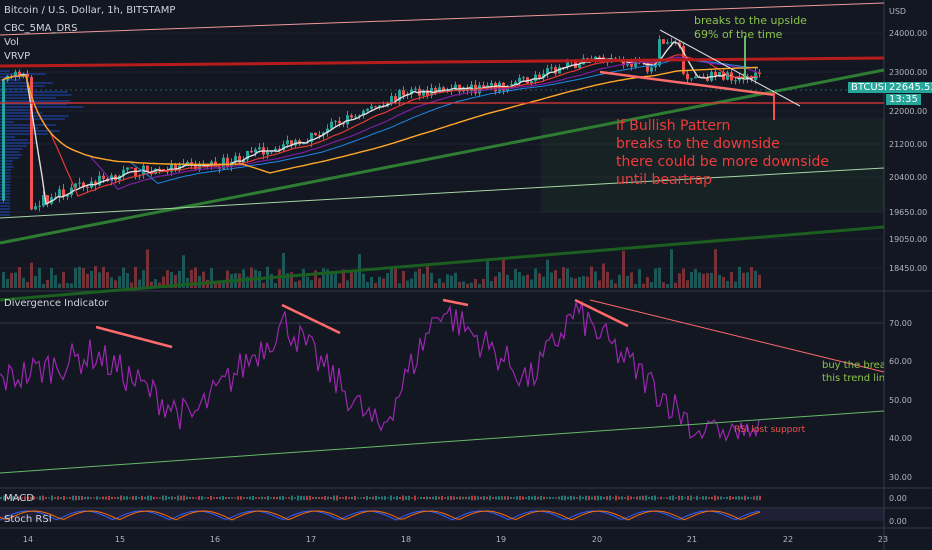 The height and width of the screenshot is (550, 932). Describe the element at coordinates (17, 56) in the screenshot. I see `indicator-label: VRVP` at that location.